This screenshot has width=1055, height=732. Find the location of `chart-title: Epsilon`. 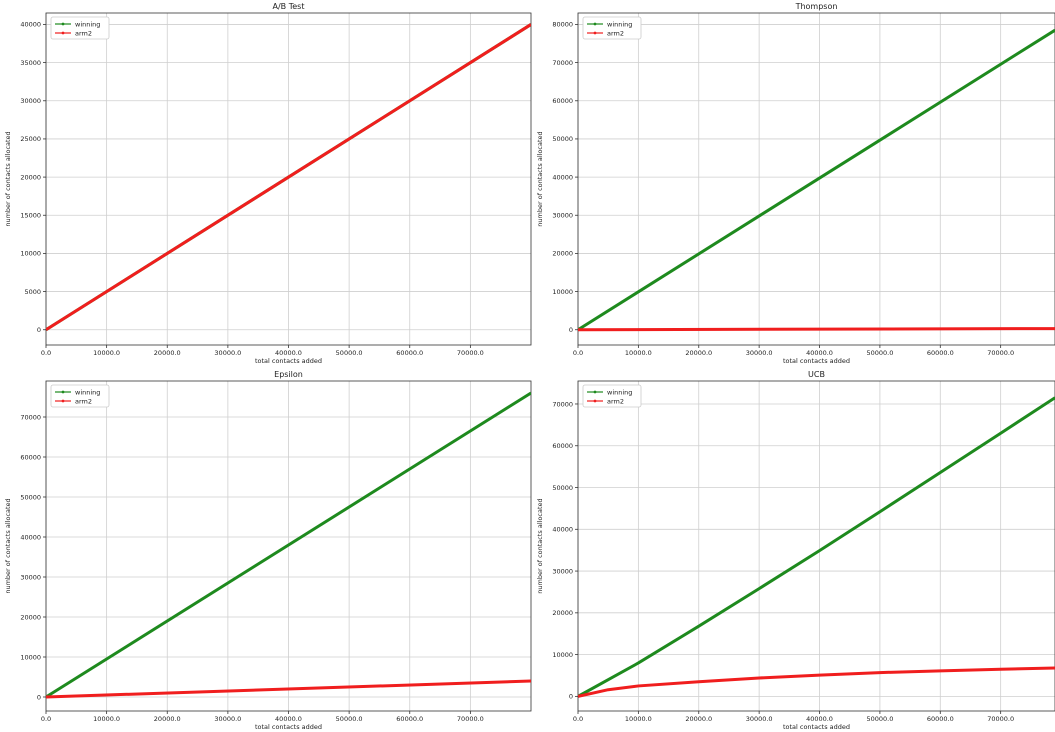

chart-title: Epsilon is located at coordinates (288, 374).